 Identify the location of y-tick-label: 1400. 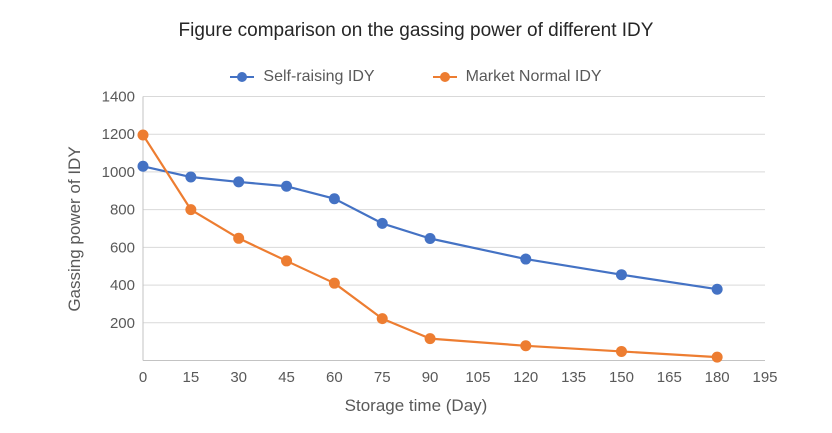
(118, 97).